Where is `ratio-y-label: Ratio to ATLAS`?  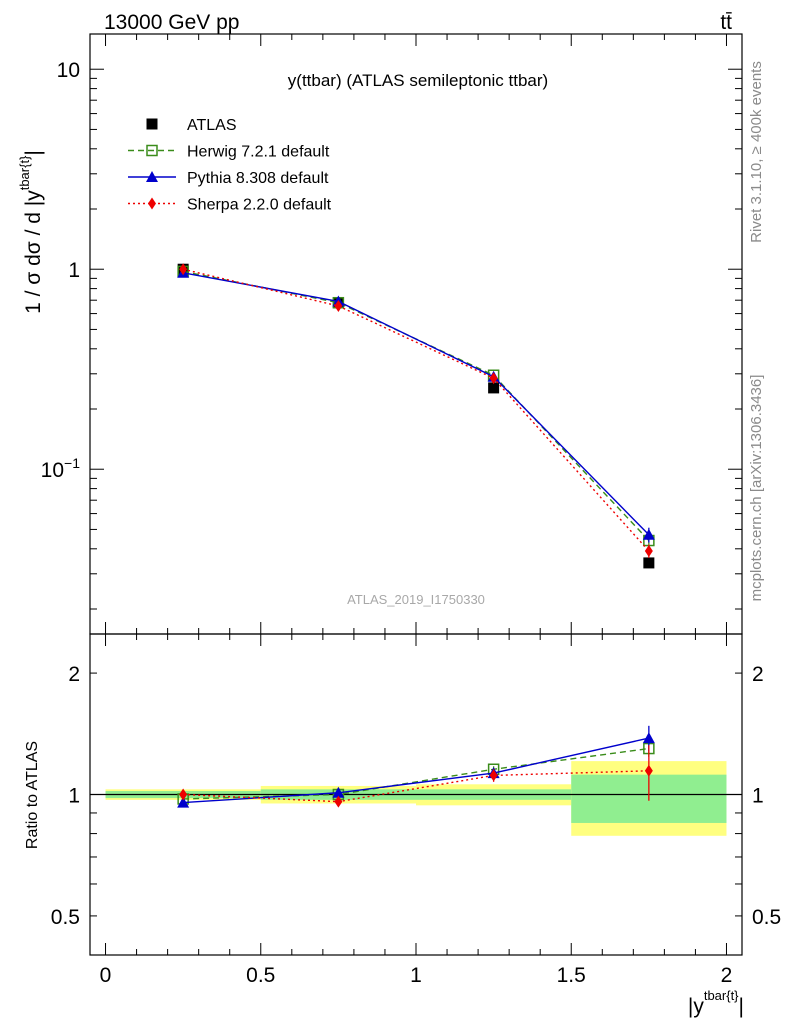 ratio-y-label: Ratio to ATLAS is located at coordinates (32, 795).